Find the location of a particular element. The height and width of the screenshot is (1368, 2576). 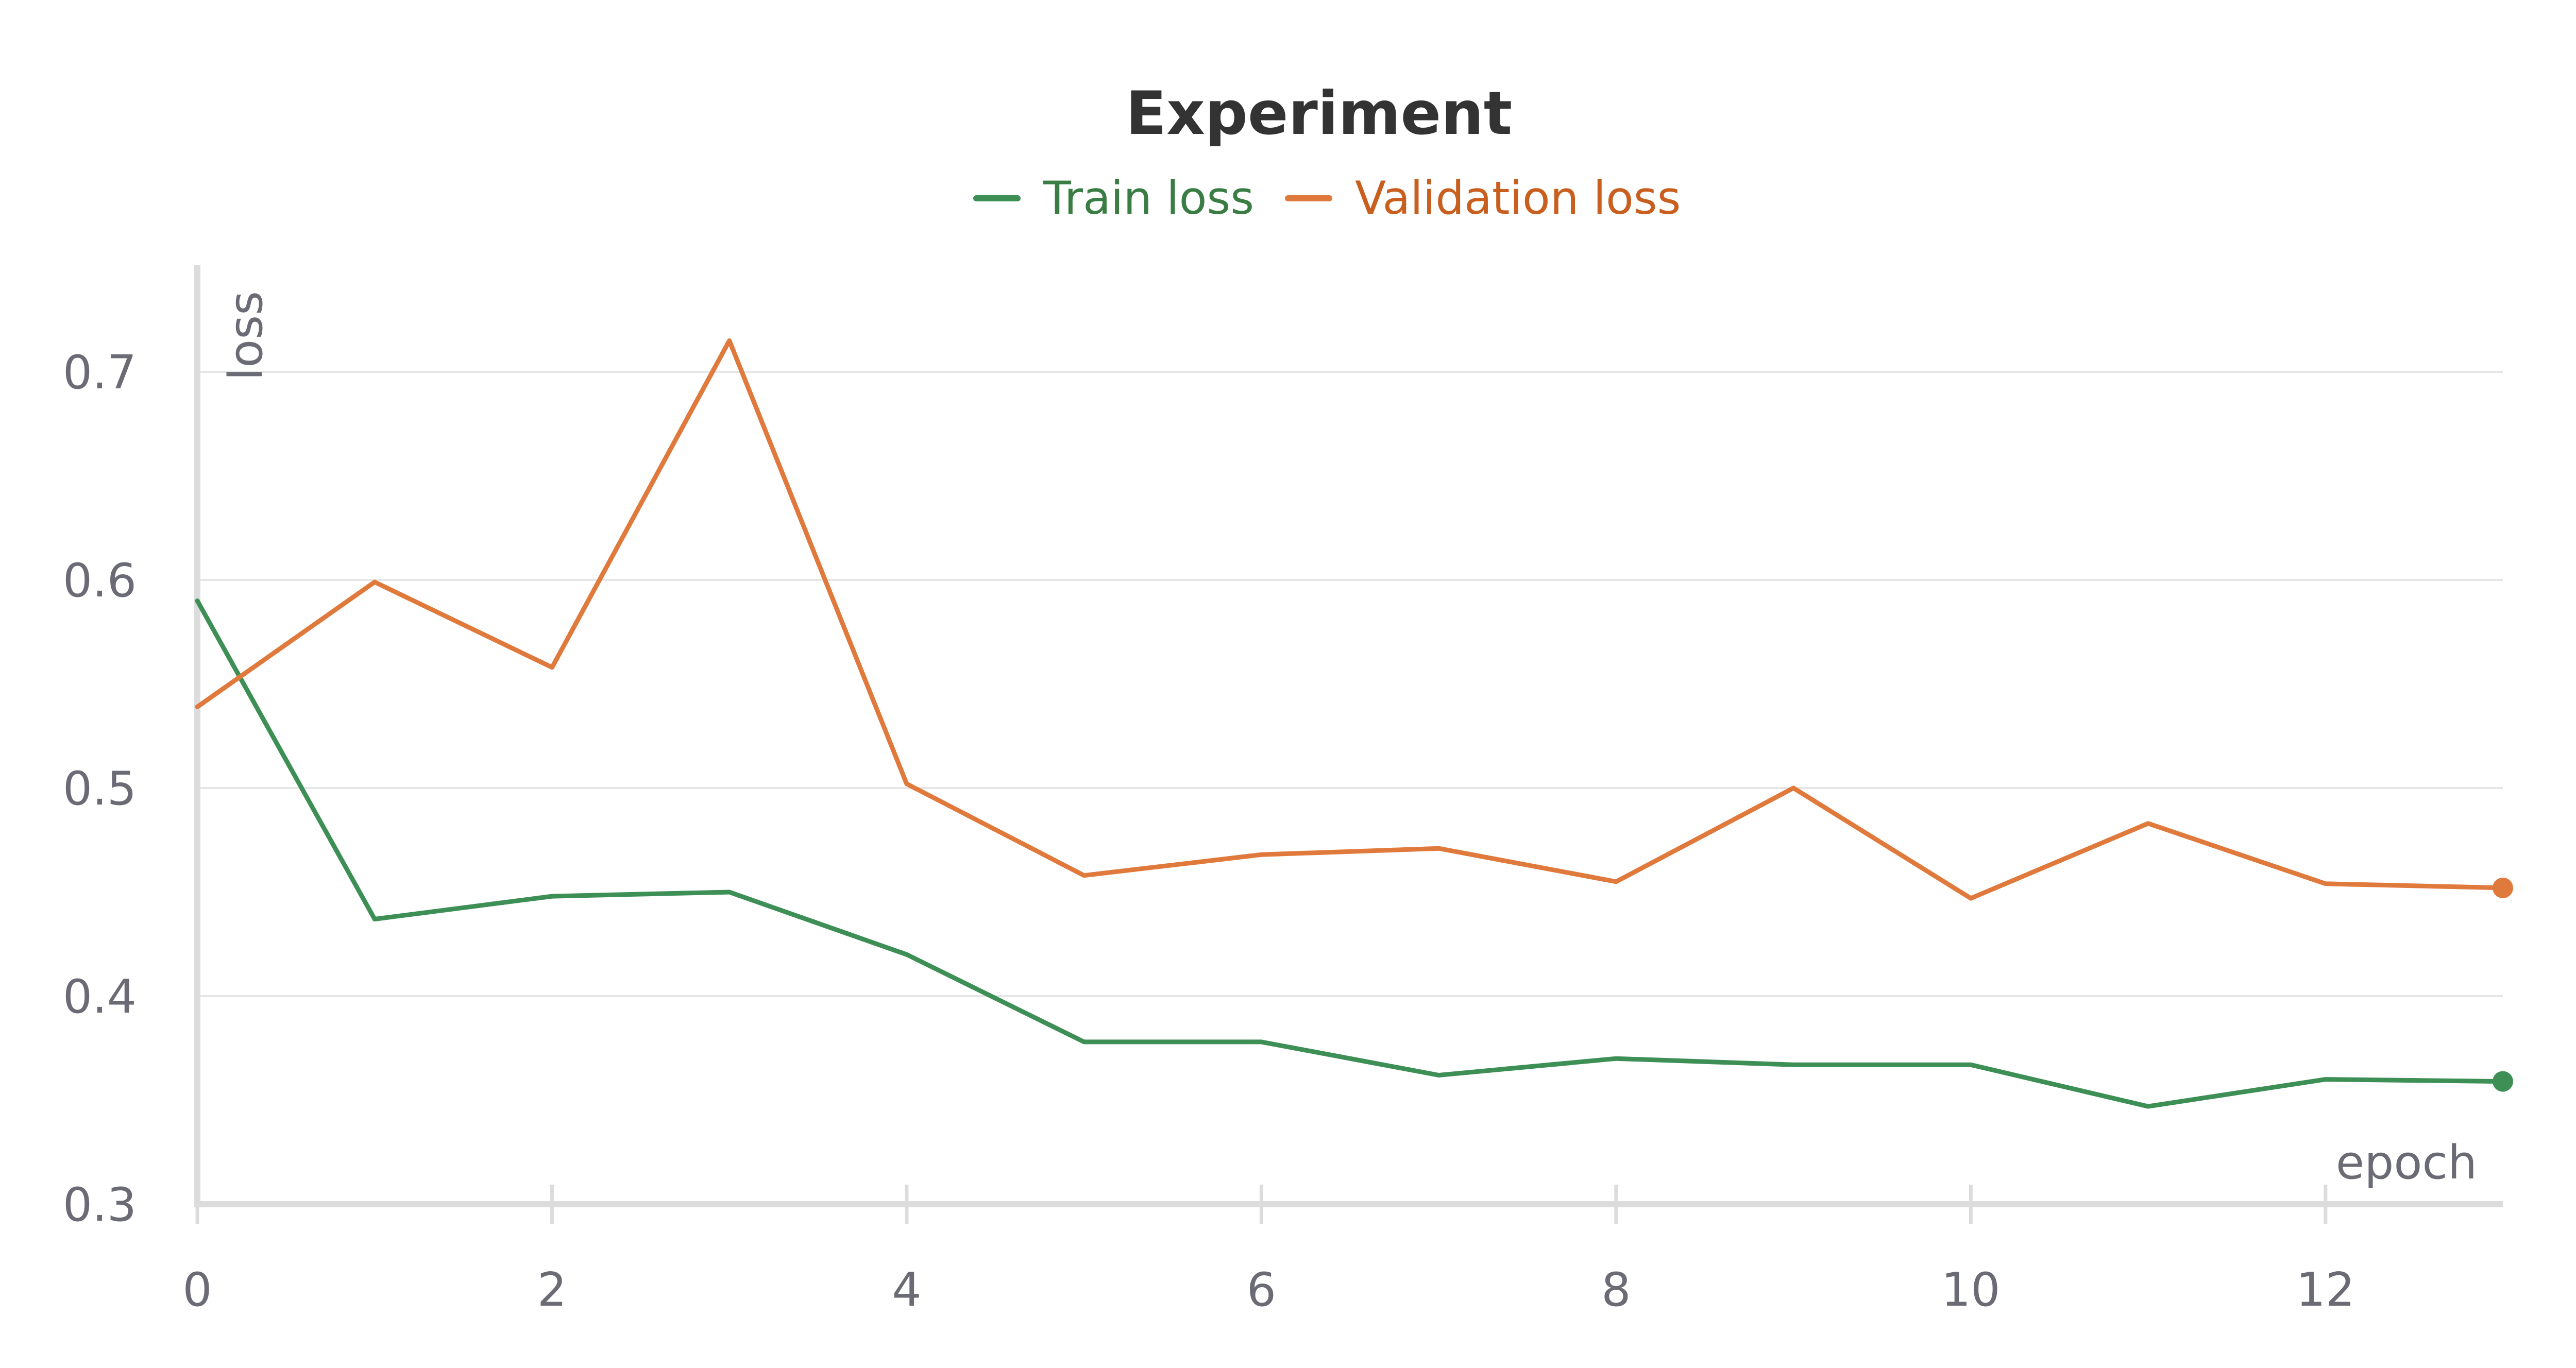

x-tick-label: 0 is located at coordinates (197, 1290).